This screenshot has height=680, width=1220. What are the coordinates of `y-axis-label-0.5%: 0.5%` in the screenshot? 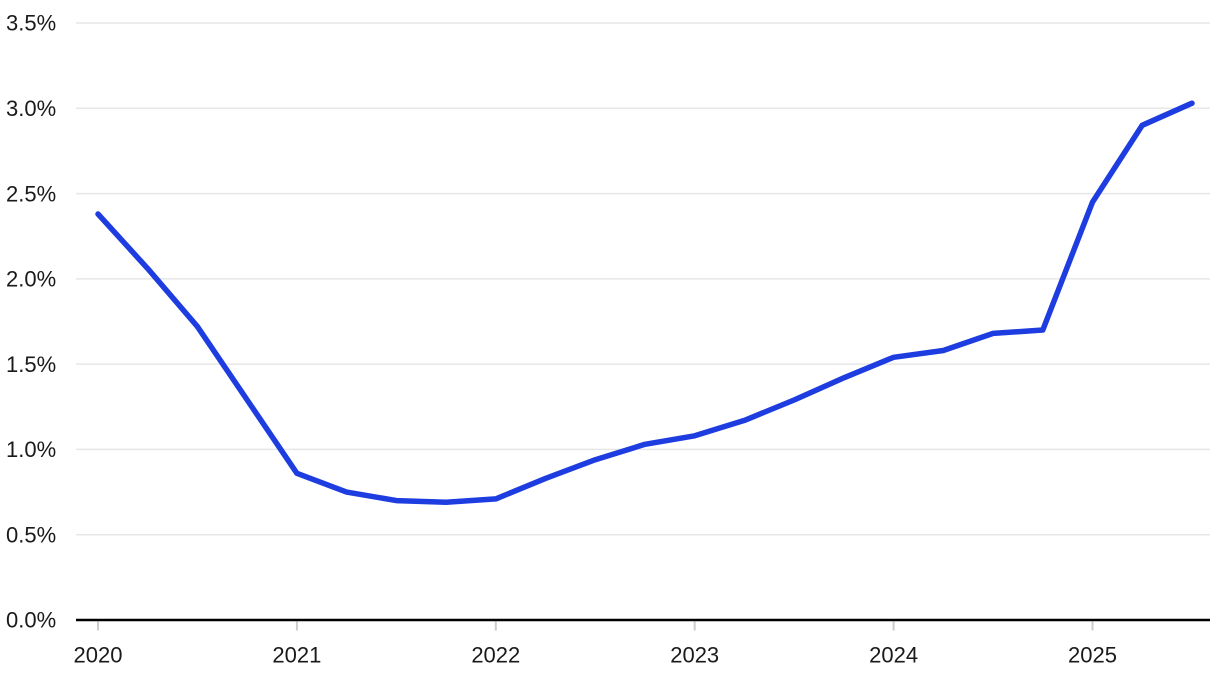 It's located at (31, 534).